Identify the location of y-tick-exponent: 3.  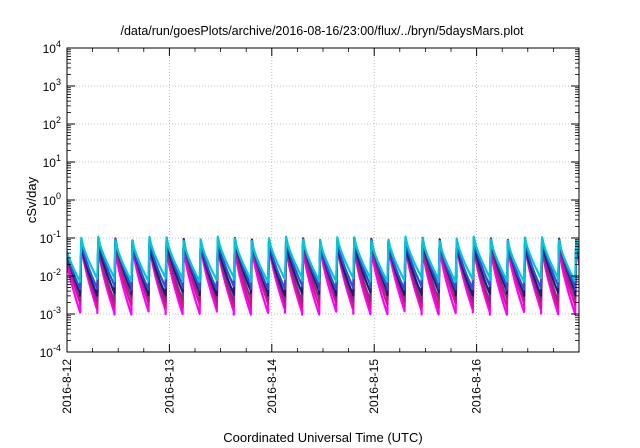
(58, 82).